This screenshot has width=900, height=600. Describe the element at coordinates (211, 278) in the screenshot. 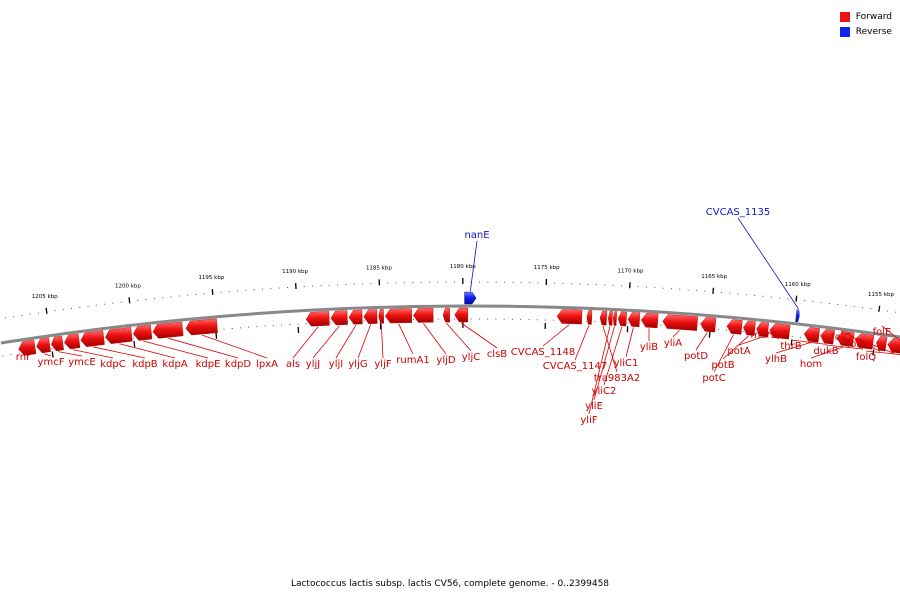

I see `axis-tick-label: 1195 kbp` at that location.